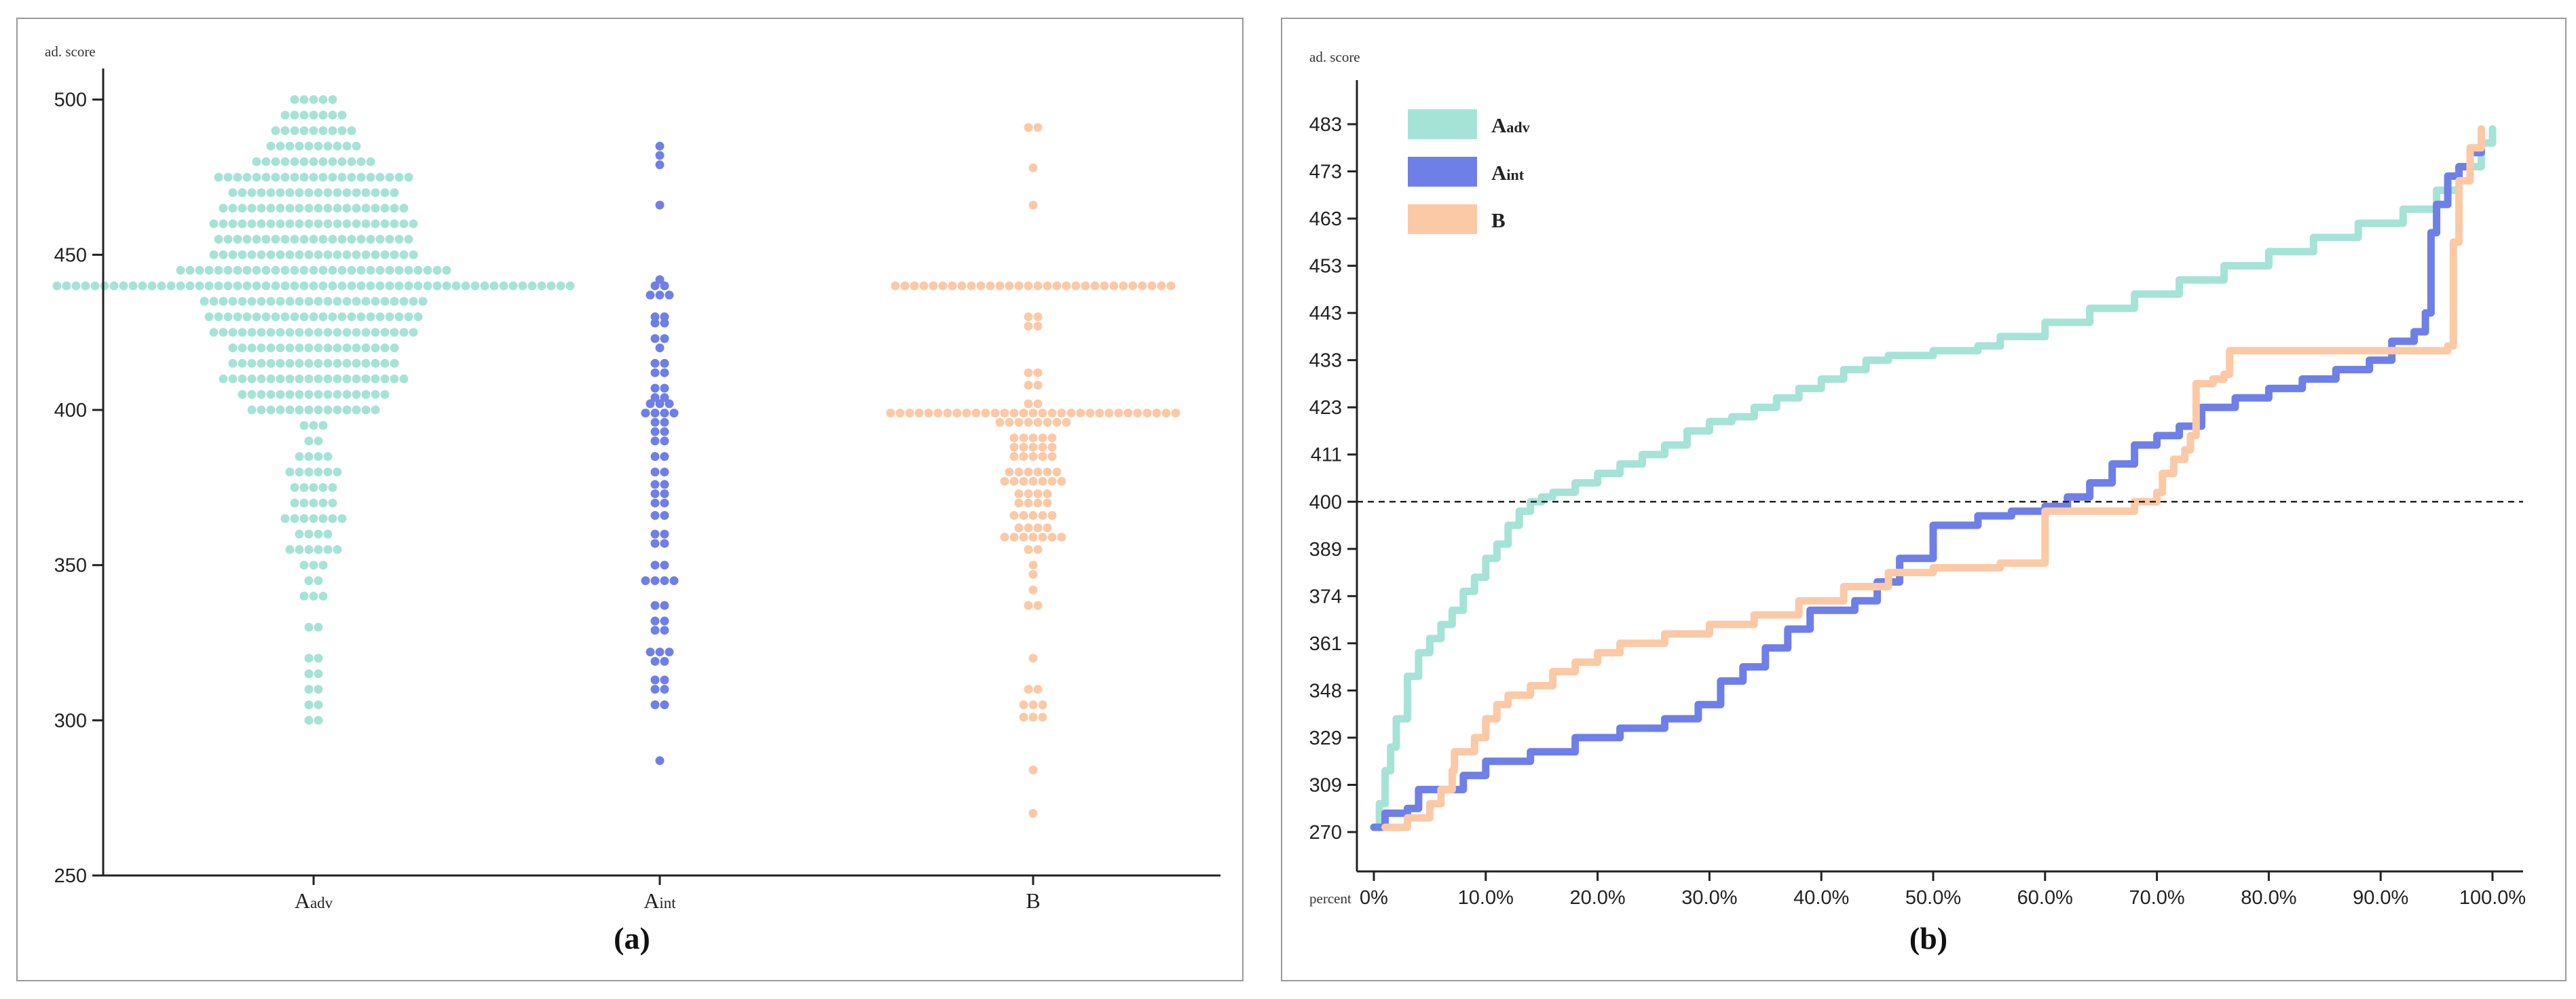 Image resolution: width=2576 pixels, height=999 pixels. I want to click on y-tick-label: 443, so click(1326, 313).